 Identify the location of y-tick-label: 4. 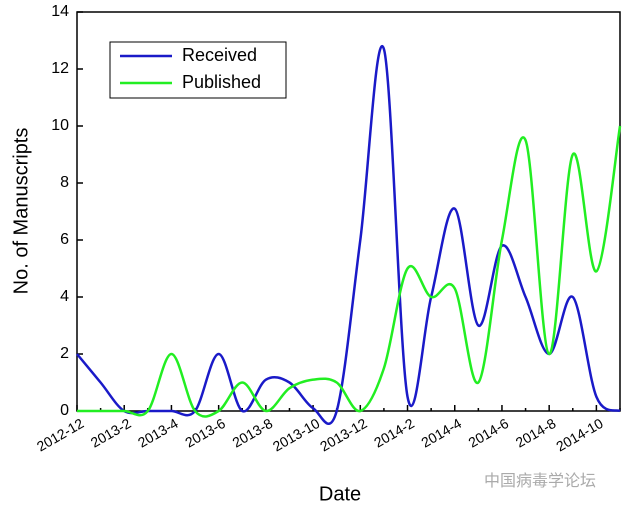
(64, 296).